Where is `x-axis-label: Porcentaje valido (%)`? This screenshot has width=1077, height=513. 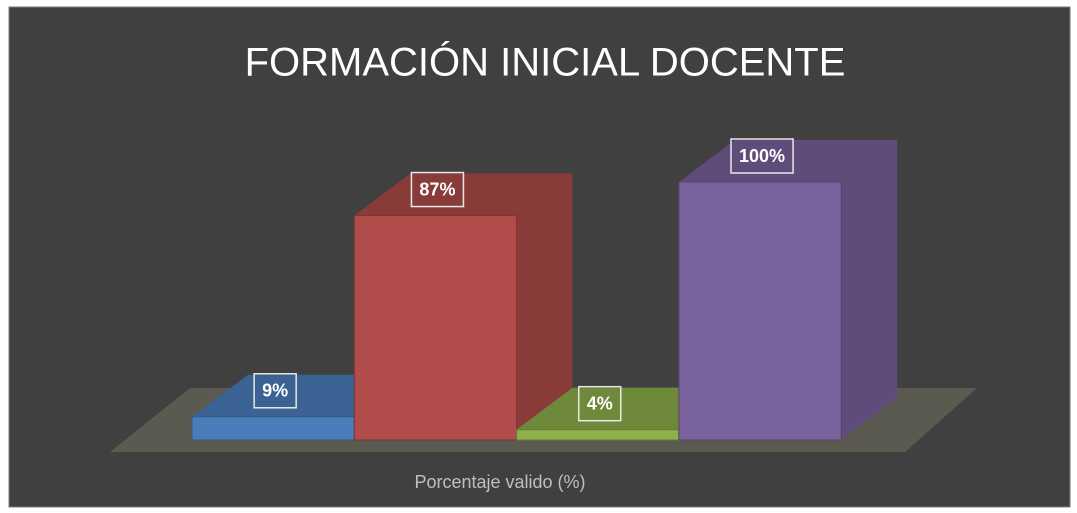
x-axis-label: Porcentaje valido (%) is located at coordinates (499, 482).